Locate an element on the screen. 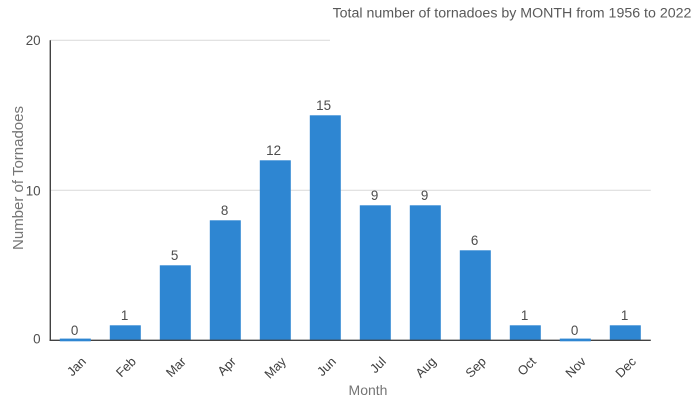  svg-text: Number of Tornadoes is located at coordinates (18, 178).